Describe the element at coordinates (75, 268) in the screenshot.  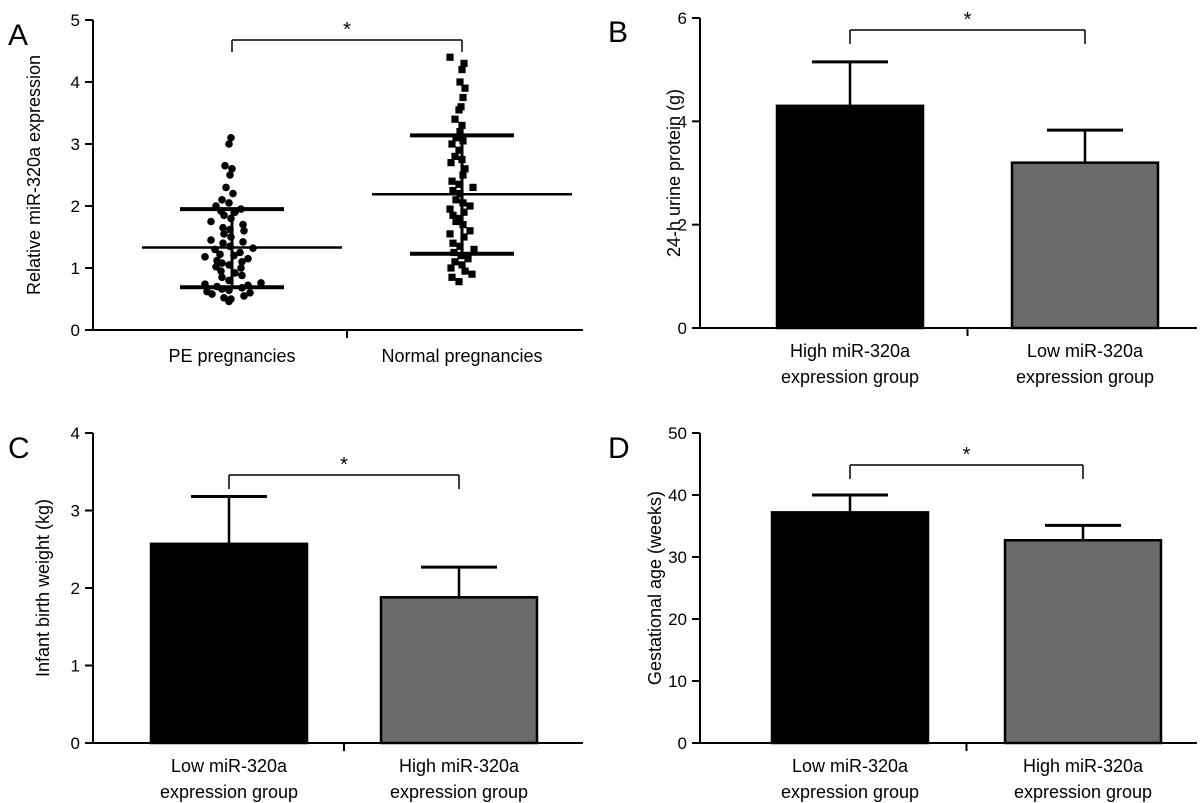
I see `y-tick-label: 1` at that location.